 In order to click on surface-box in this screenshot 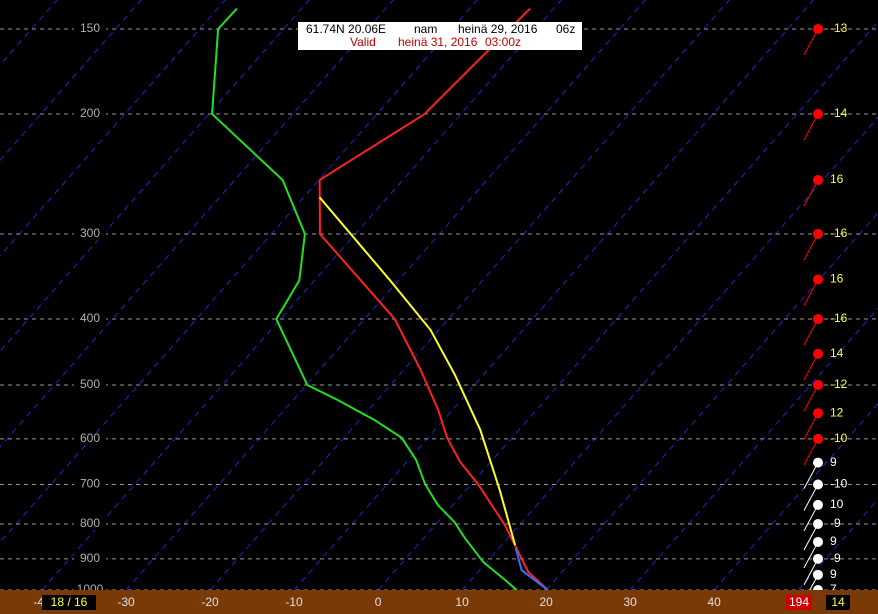, I will do `click(69, 602)`.